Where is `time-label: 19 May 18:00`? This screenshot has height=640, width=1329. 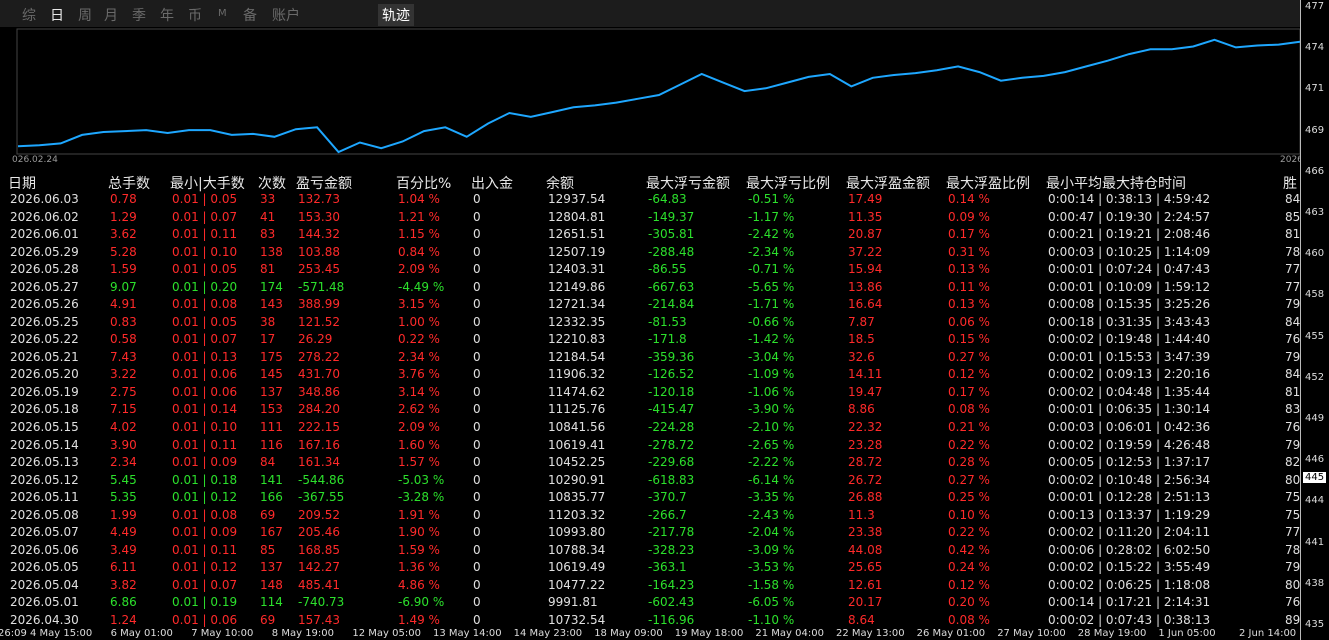
time-label: 19 May 18:00 is located at coordinates (709, 633).